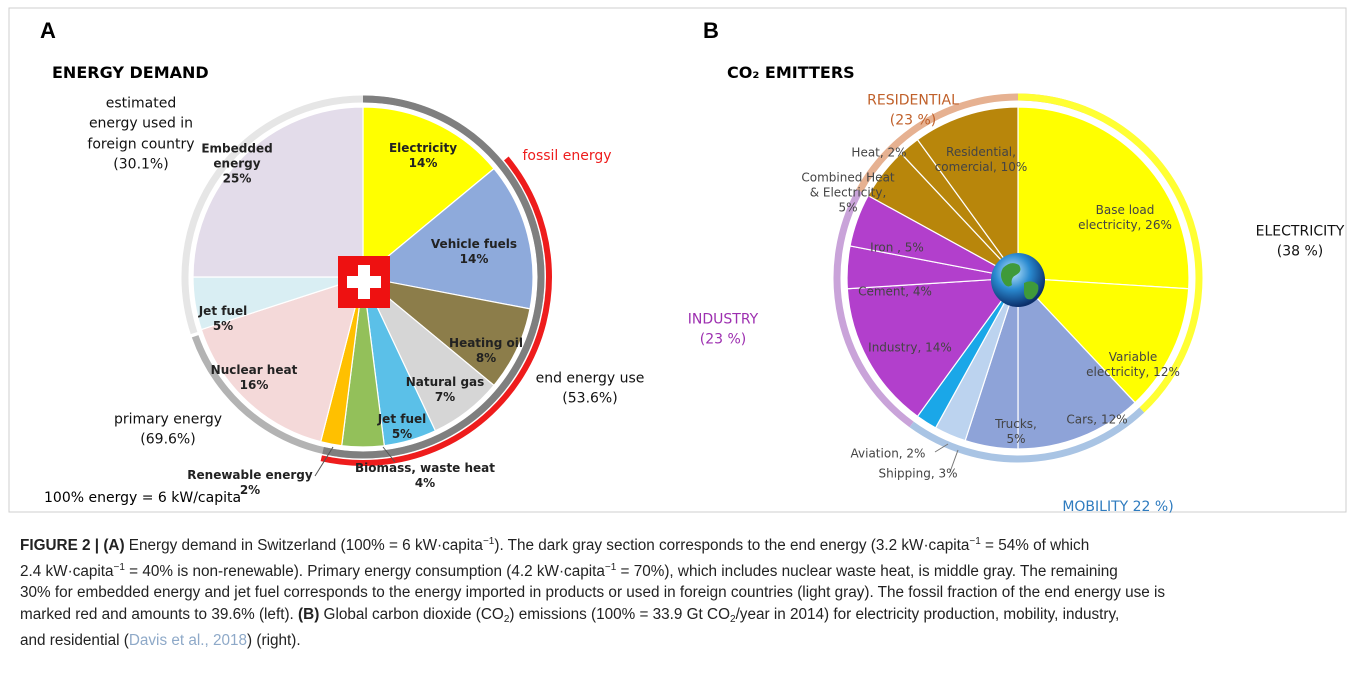 The width and height of the screenshot is (1355, 676). I want to click on slice-label: Trucks, 5%, so click(1016, 432).